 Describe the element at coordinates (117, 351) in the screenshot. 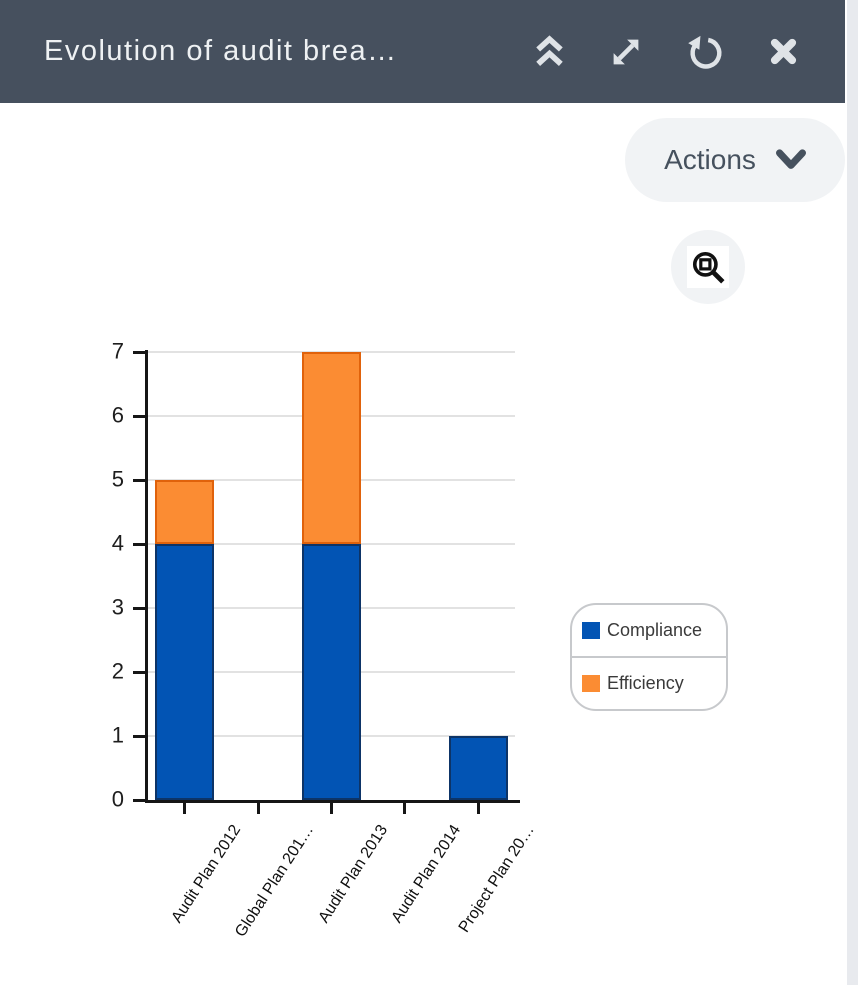

I see `y-axis-label: 7` at that location.